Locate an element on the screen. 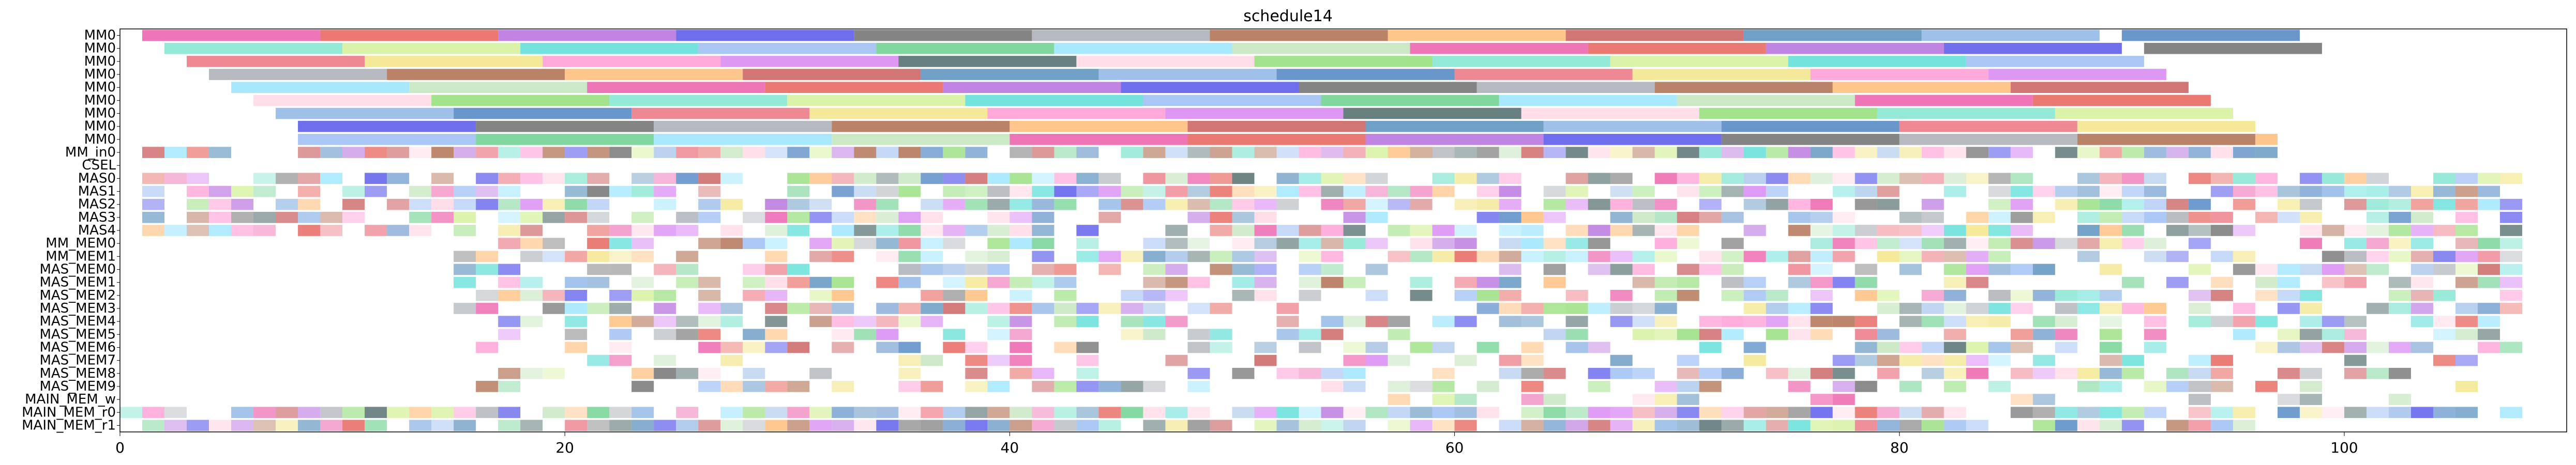  y-tick-label: MAIN_MEM_r1 is located at coordinates (69, 425).